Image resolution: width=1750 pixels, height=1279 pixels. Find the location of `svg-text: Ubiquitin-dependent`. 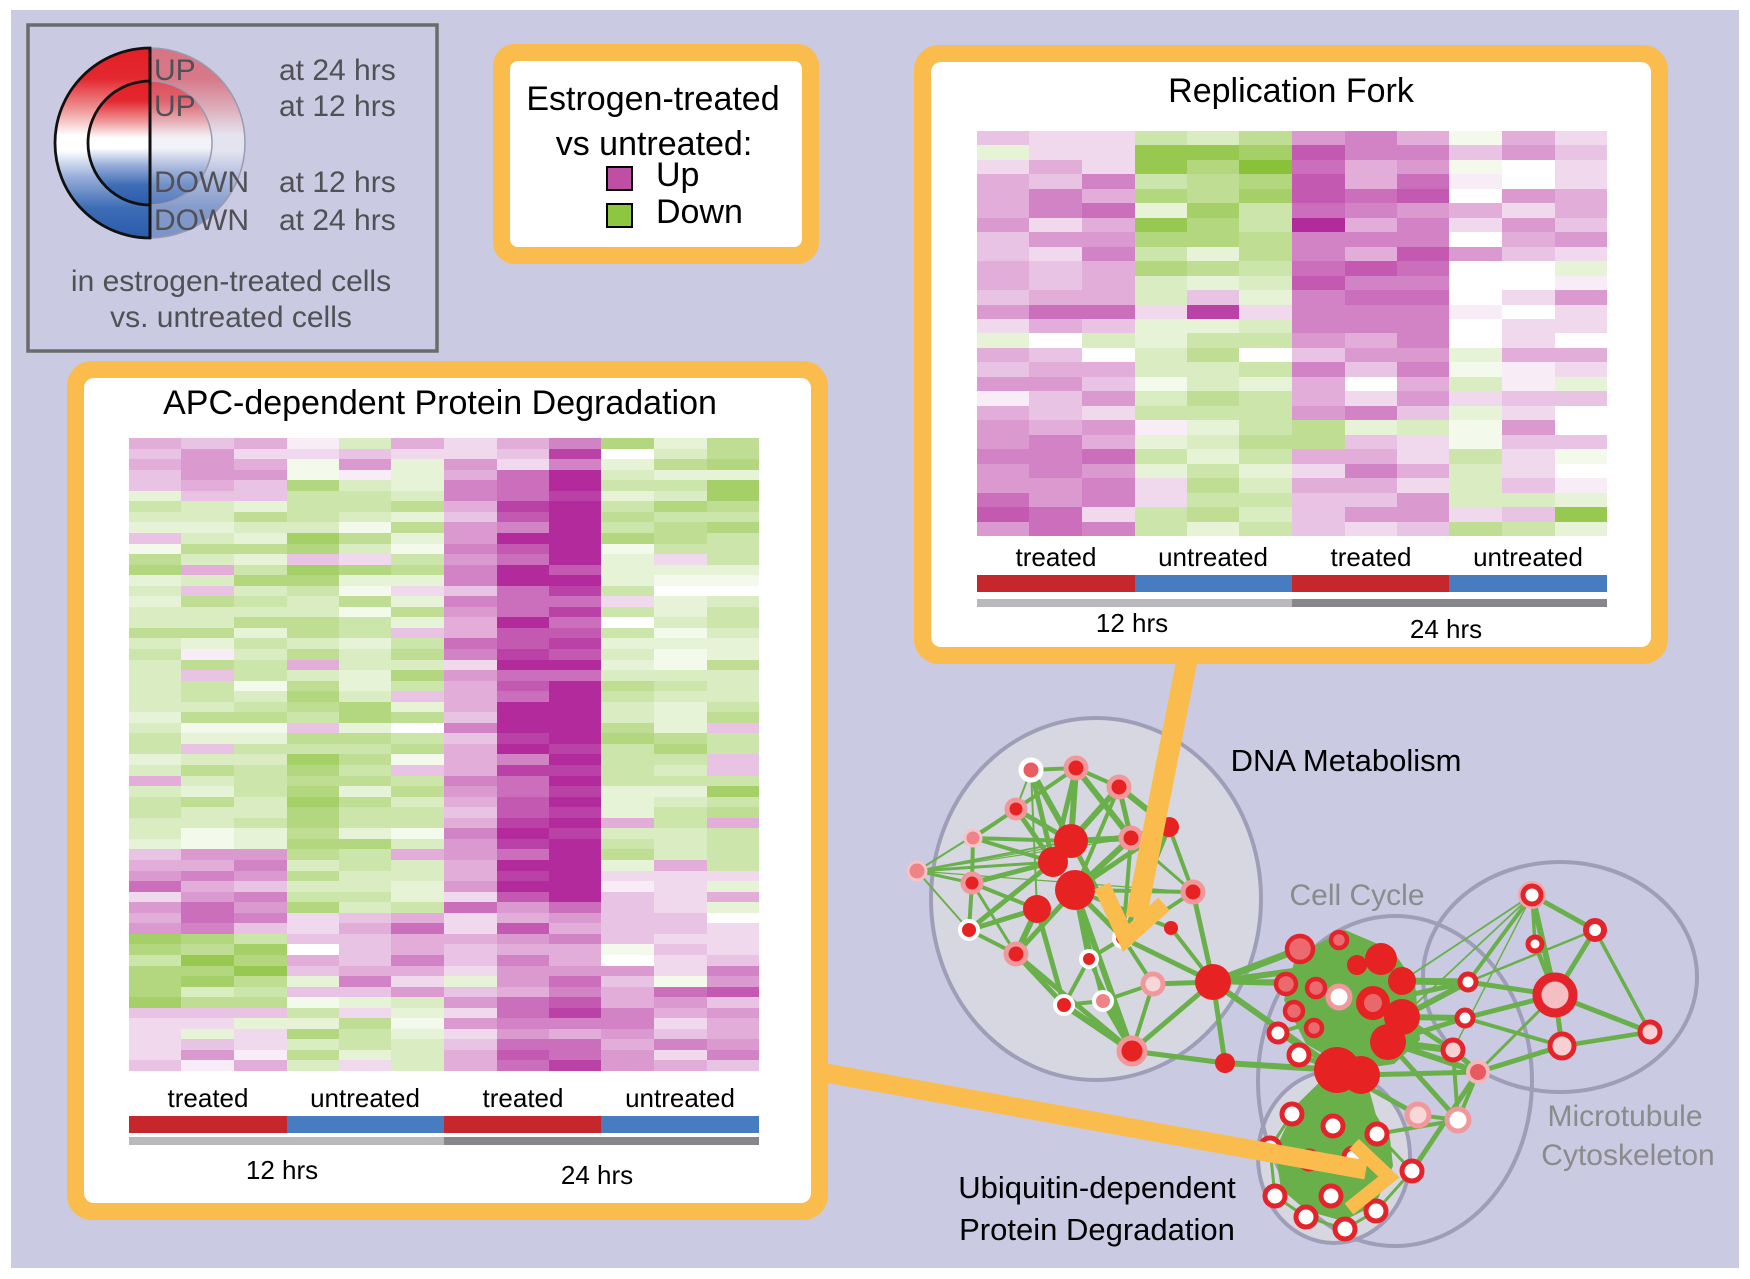

svg-text: Ubiquitin-dependent is located at coordinates (1097, 1187).